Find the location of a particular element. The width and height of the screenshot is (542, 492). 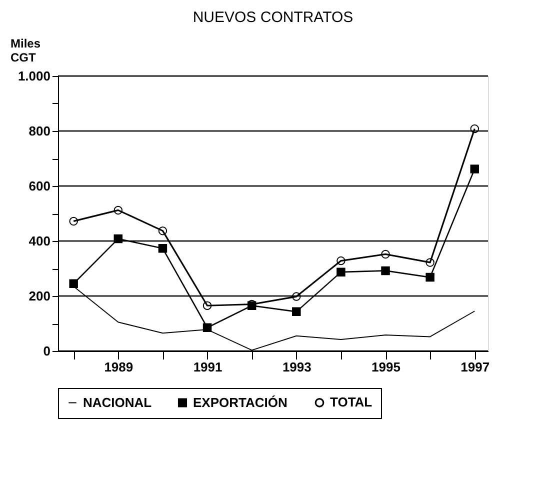

x-tick-label: 1991 is located at coordinates (207, 367).